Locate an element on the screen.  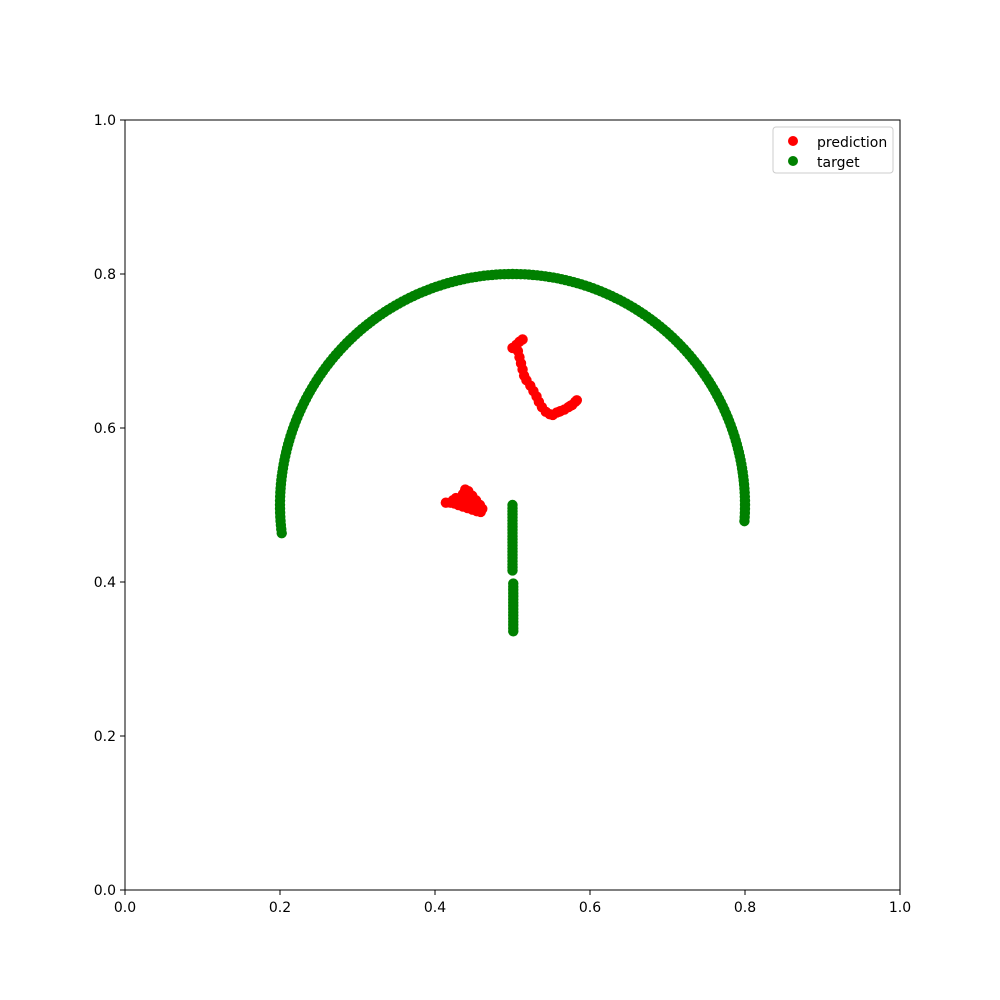
x-tick-label: 0.2 is located at coordinates (280, 908).